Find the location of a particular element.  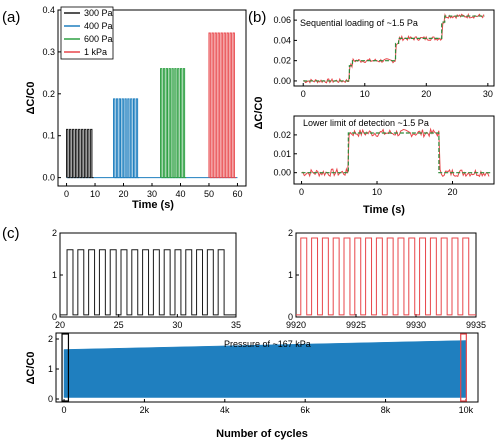

chart-b-bottom-xtick-label: 20 is located at coordinates (452, 192).